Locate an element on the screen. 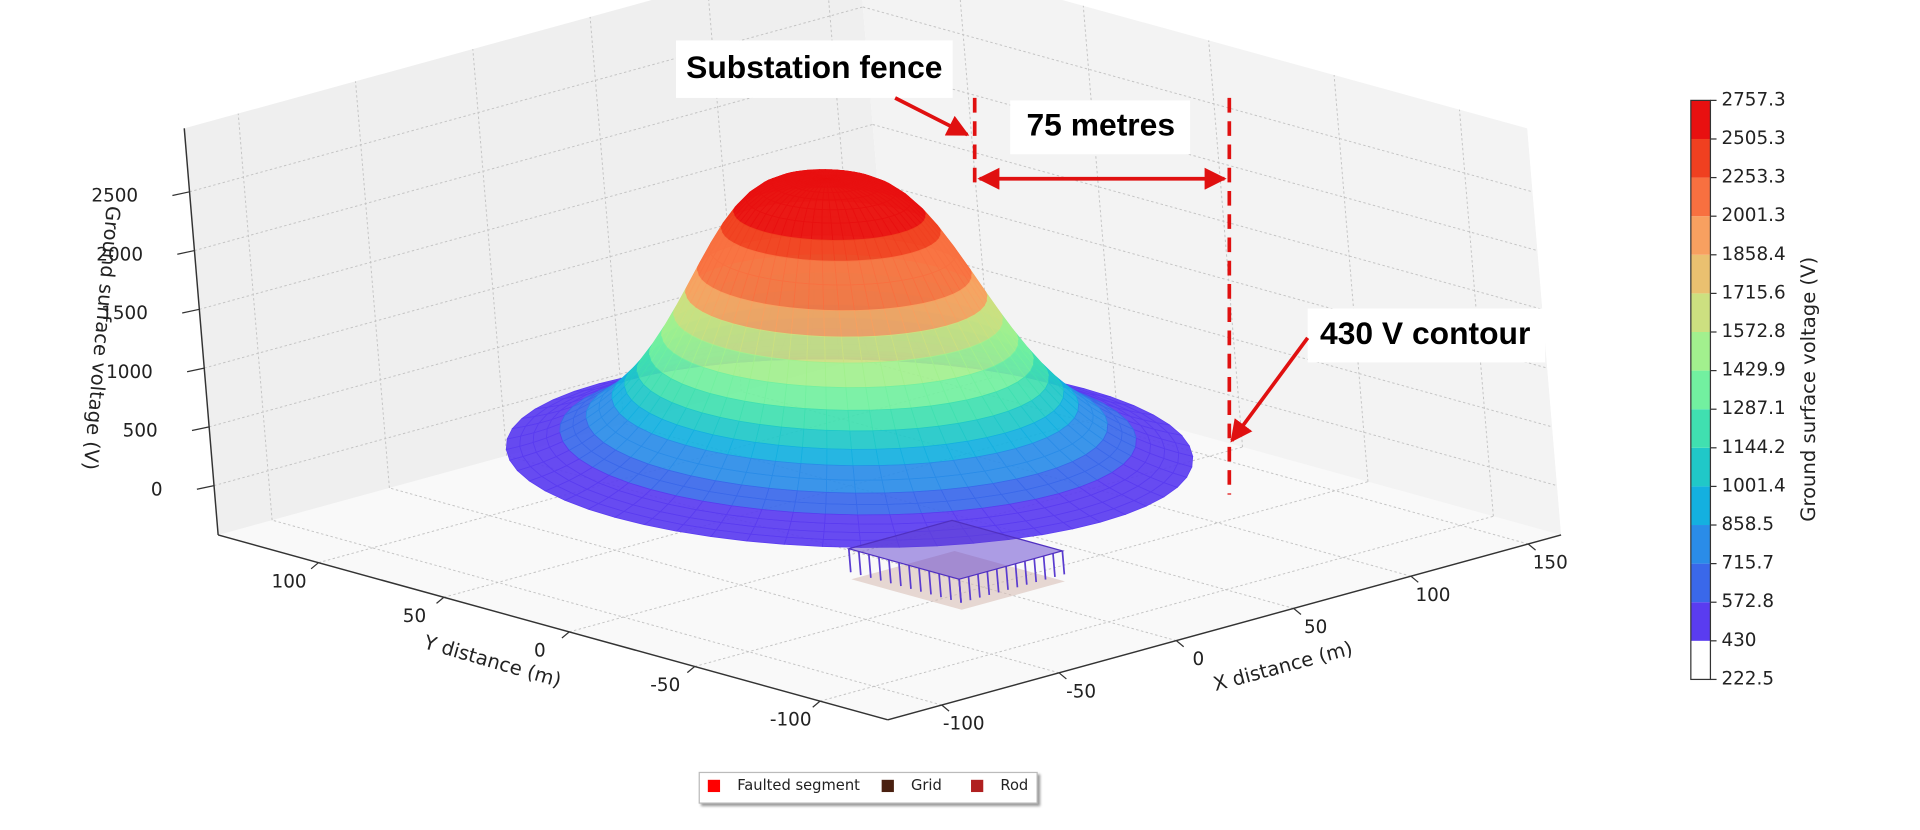 Image resolution: width=1920 pixels, height=830 pixels. y-tick-label: -100 is located at coordinates (791, 720).